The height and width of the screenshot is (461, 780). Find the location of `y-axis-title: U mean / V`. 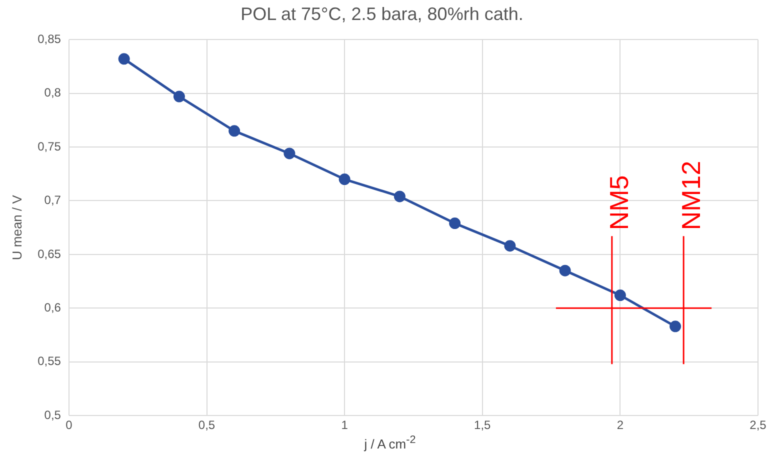

y-axis-title: U mean / V is located at coordinates (16, 227).